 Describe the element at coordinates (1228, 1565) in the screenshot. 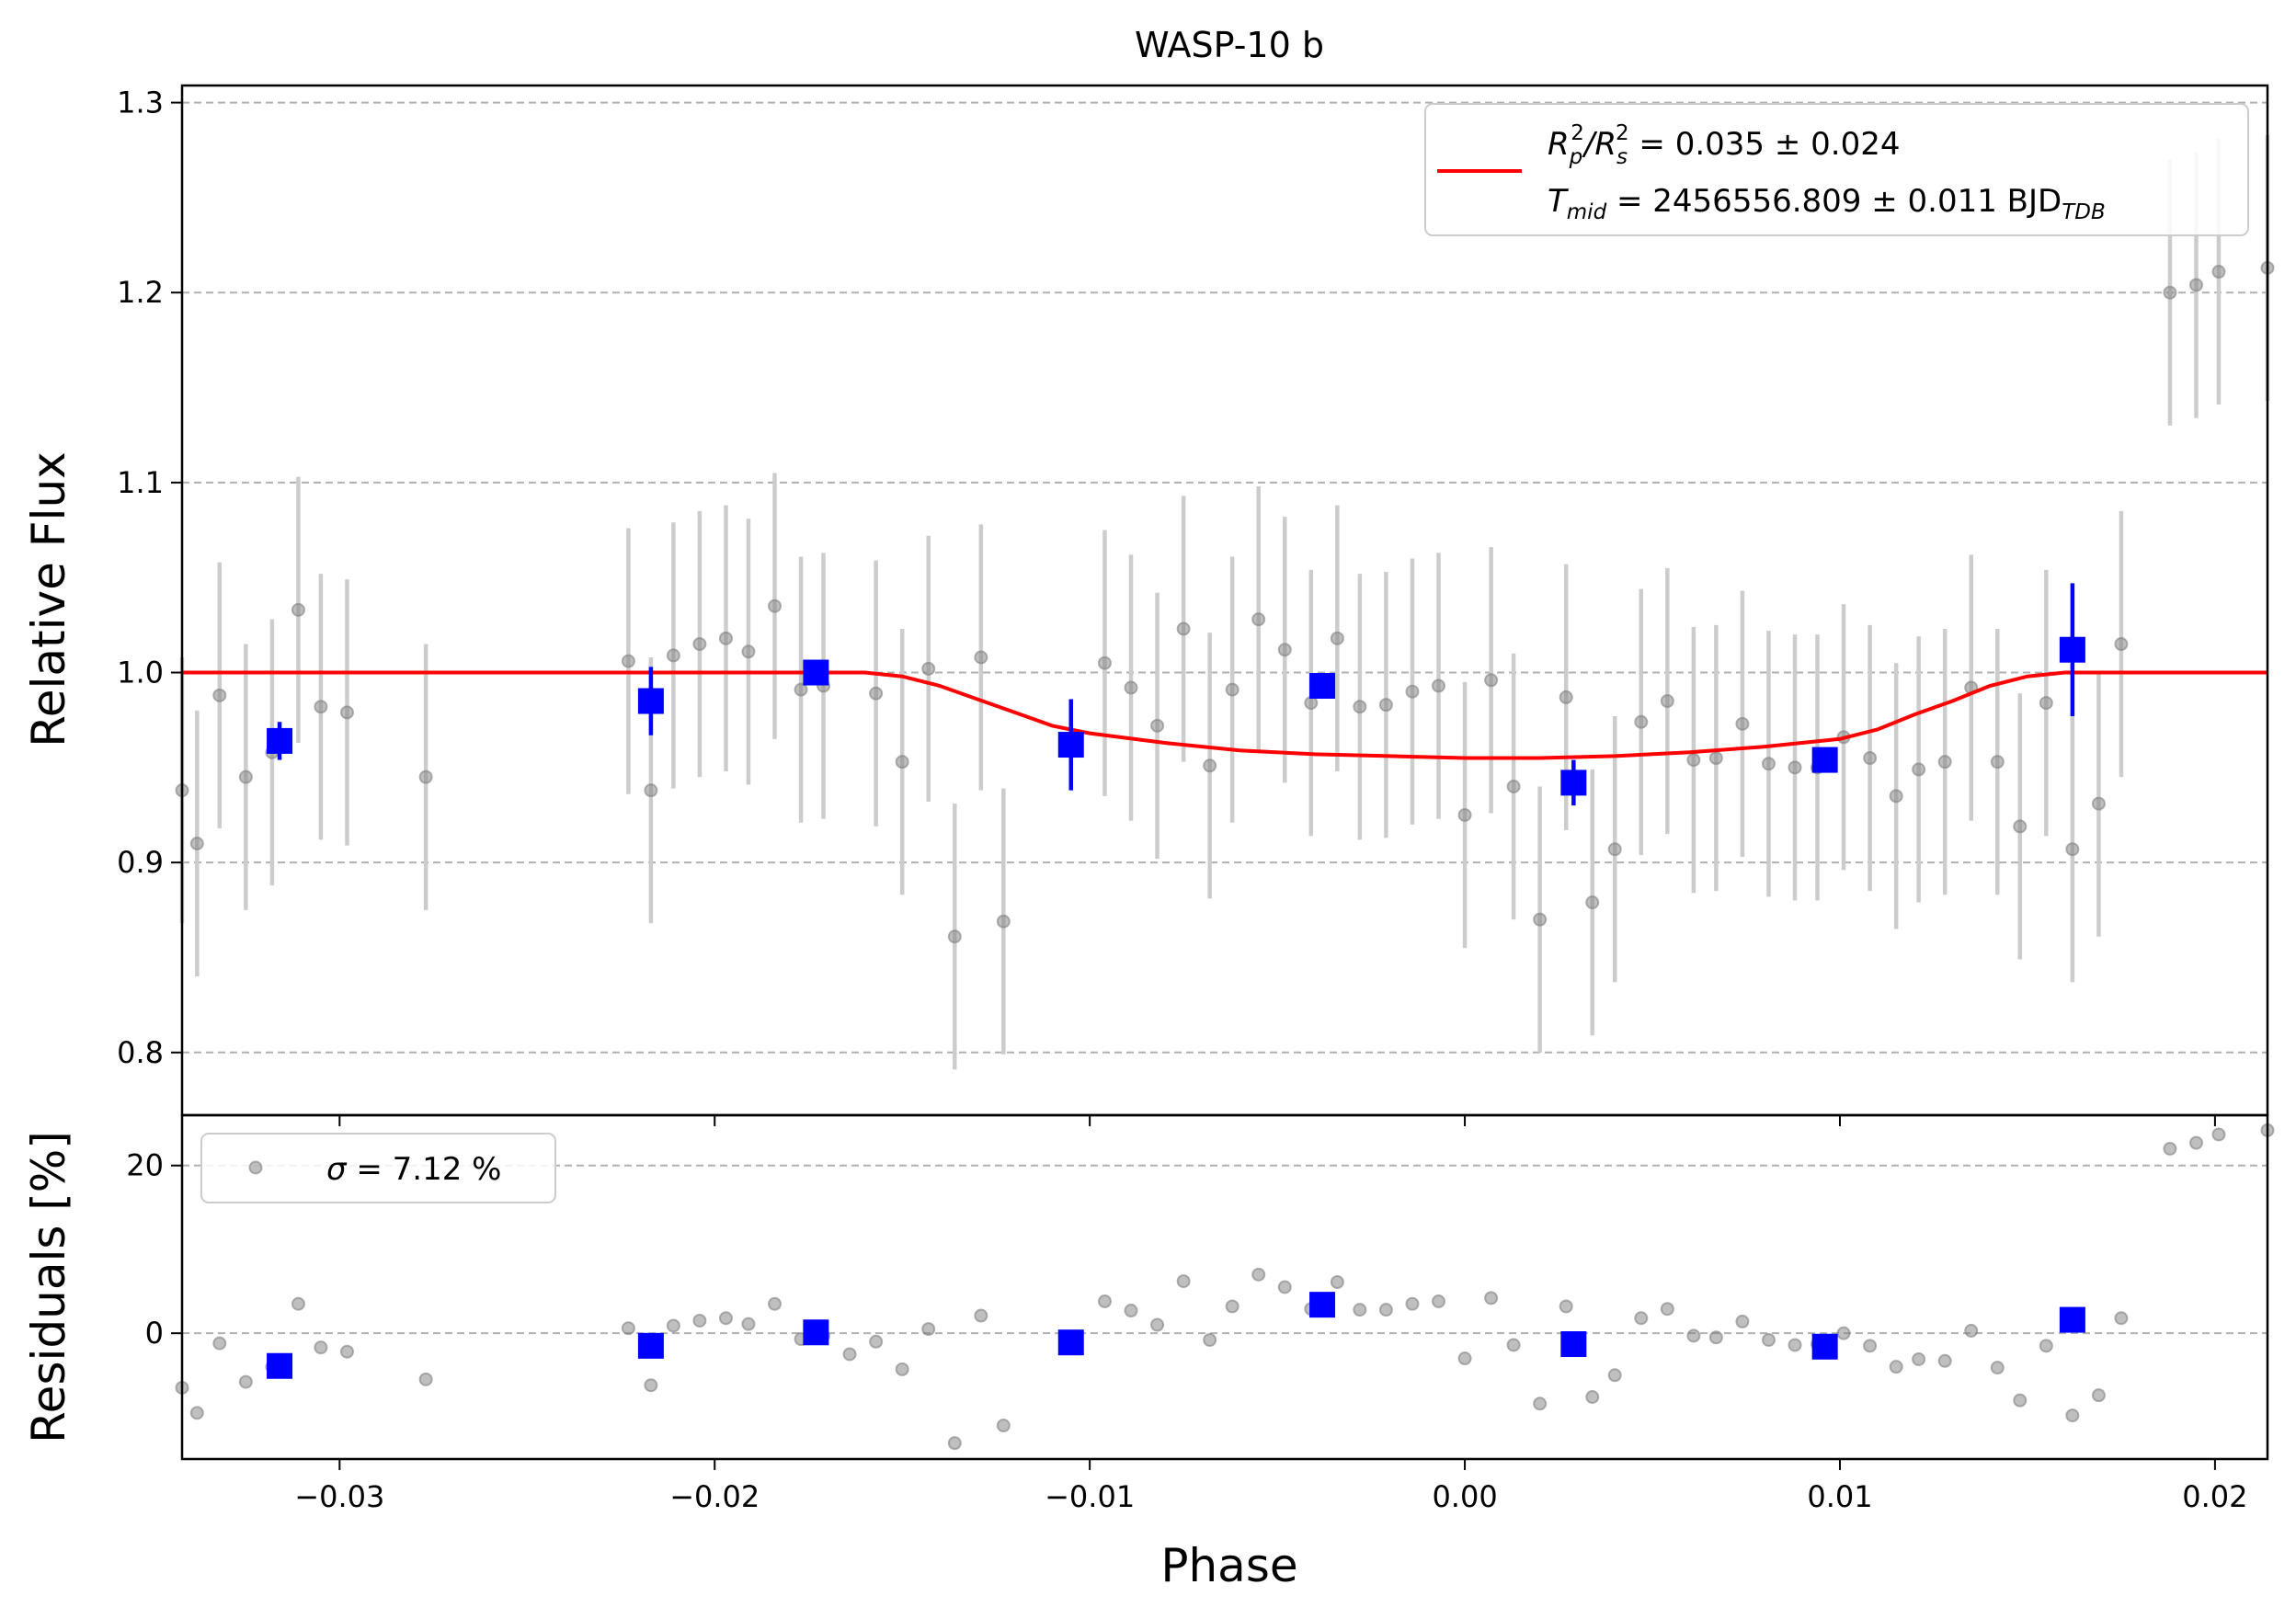

I see `x-axis-label: Phase` at that location.